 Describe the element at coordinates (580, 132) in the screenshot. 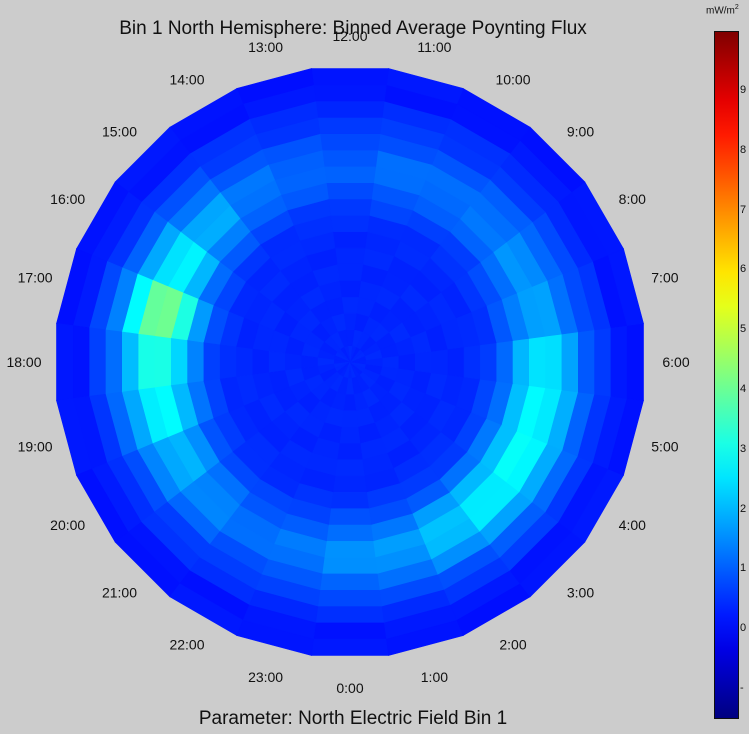

I see `hour-label: 9:00` at that location.